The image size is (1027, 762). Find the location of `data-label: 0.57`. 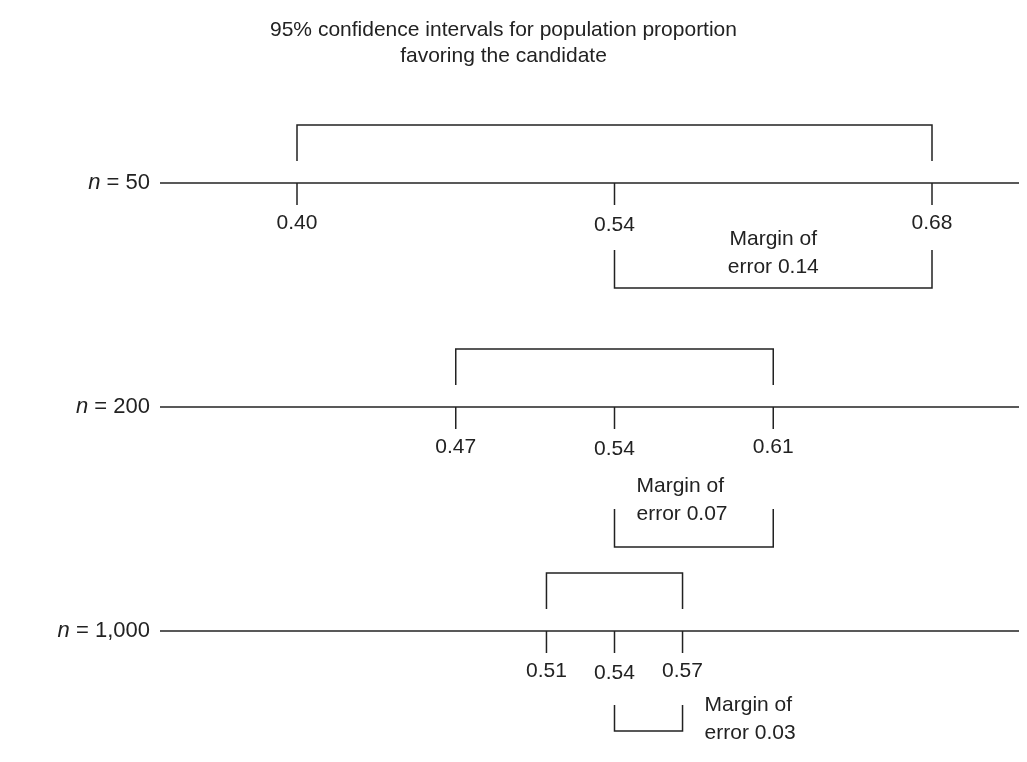

data-label: 0.57 is located at coordinates (682, 669).